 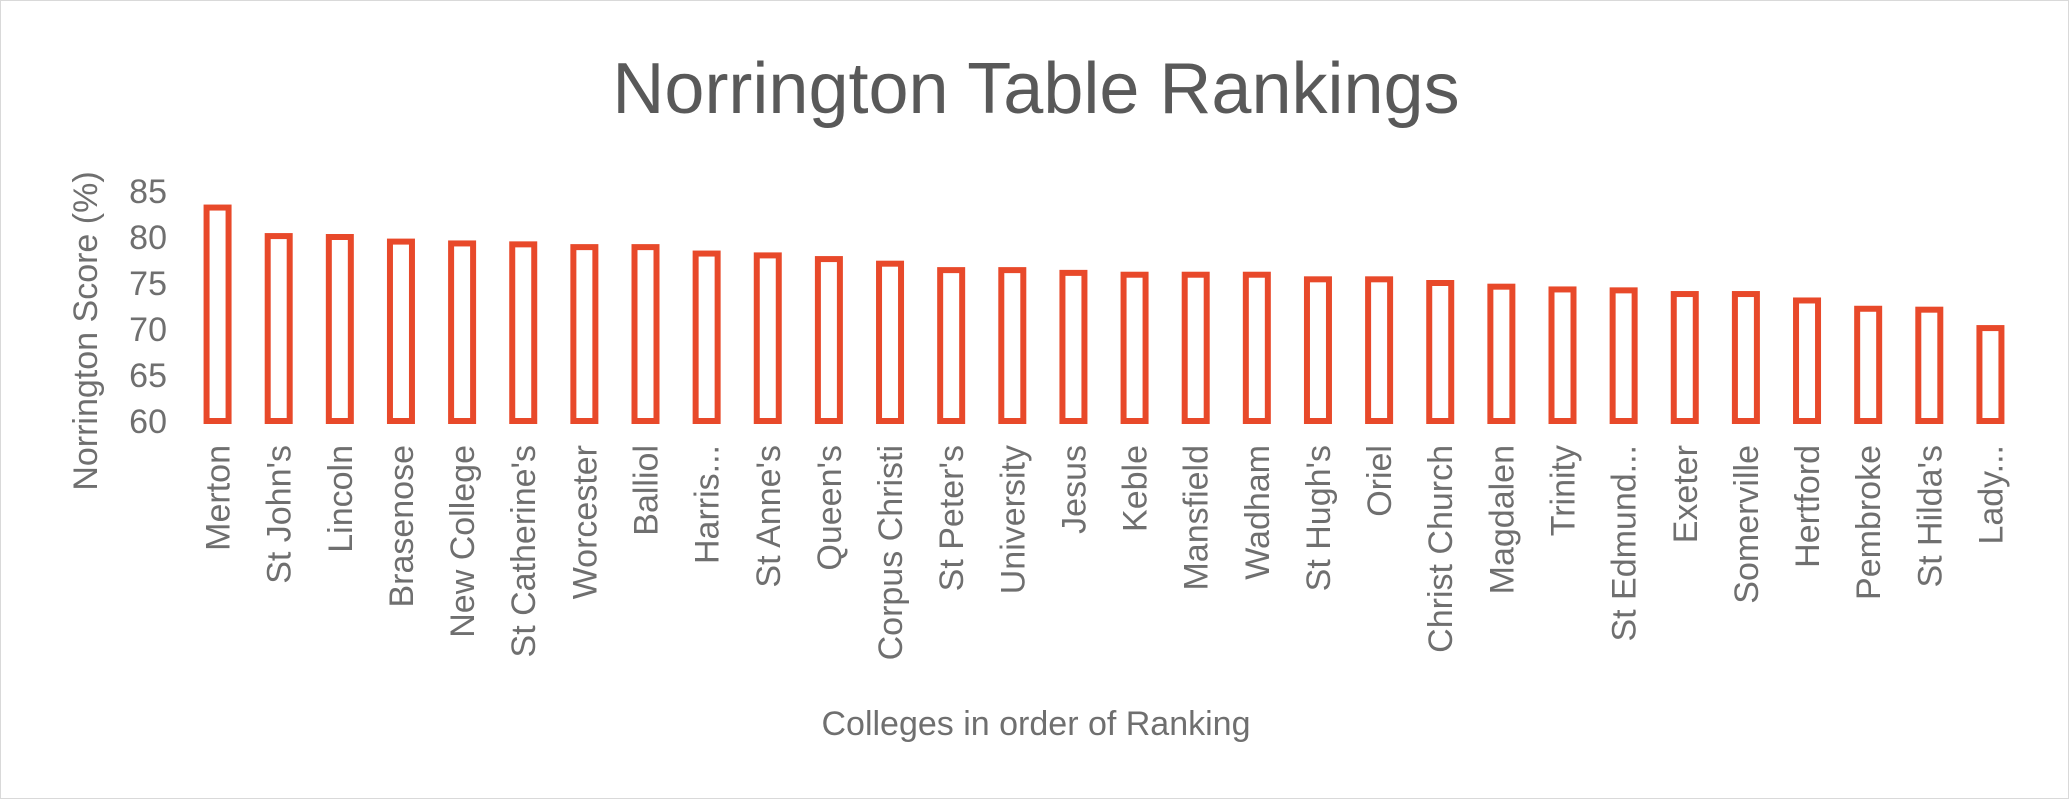 What do you see at coordinates (1197, 518) in the screenshot?
I see `x-category-label: Mansfield` at bounding box center [1197, 518].